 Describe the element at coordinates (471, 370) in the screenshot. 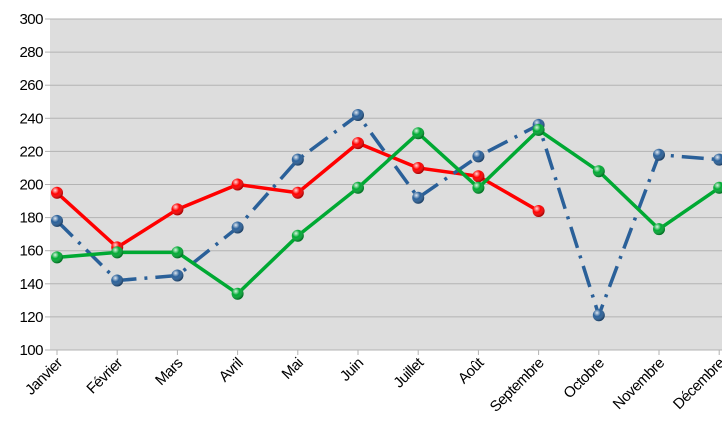

I see `x-tick-label: Août` at that location.